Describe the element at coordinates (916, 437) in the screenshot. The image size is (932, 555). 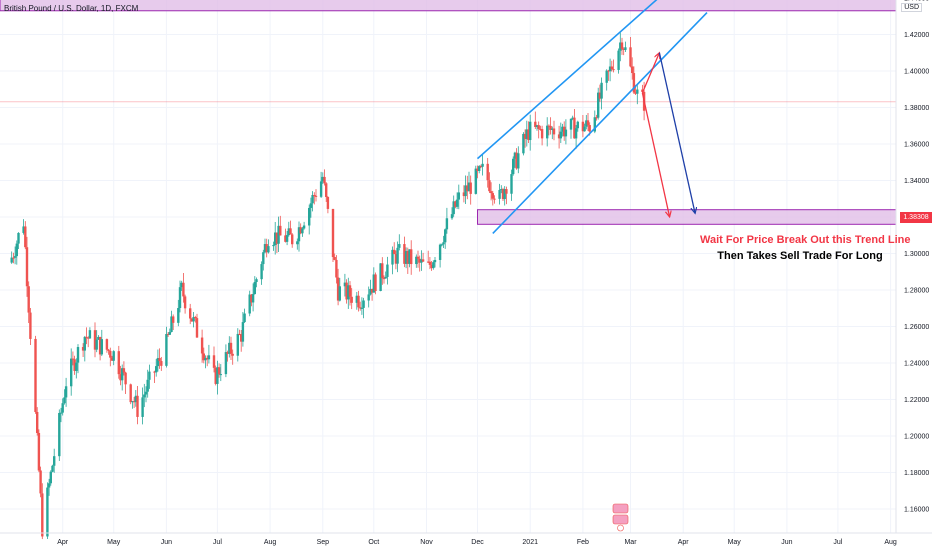
I see `y-tick-label: 1.20000` at that location.